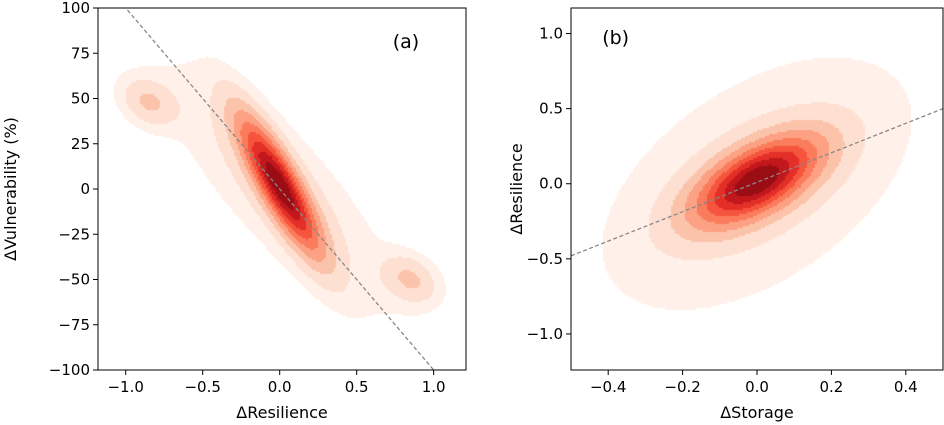  I want to click on x-tick-label: 0.4, so click(906, 387).